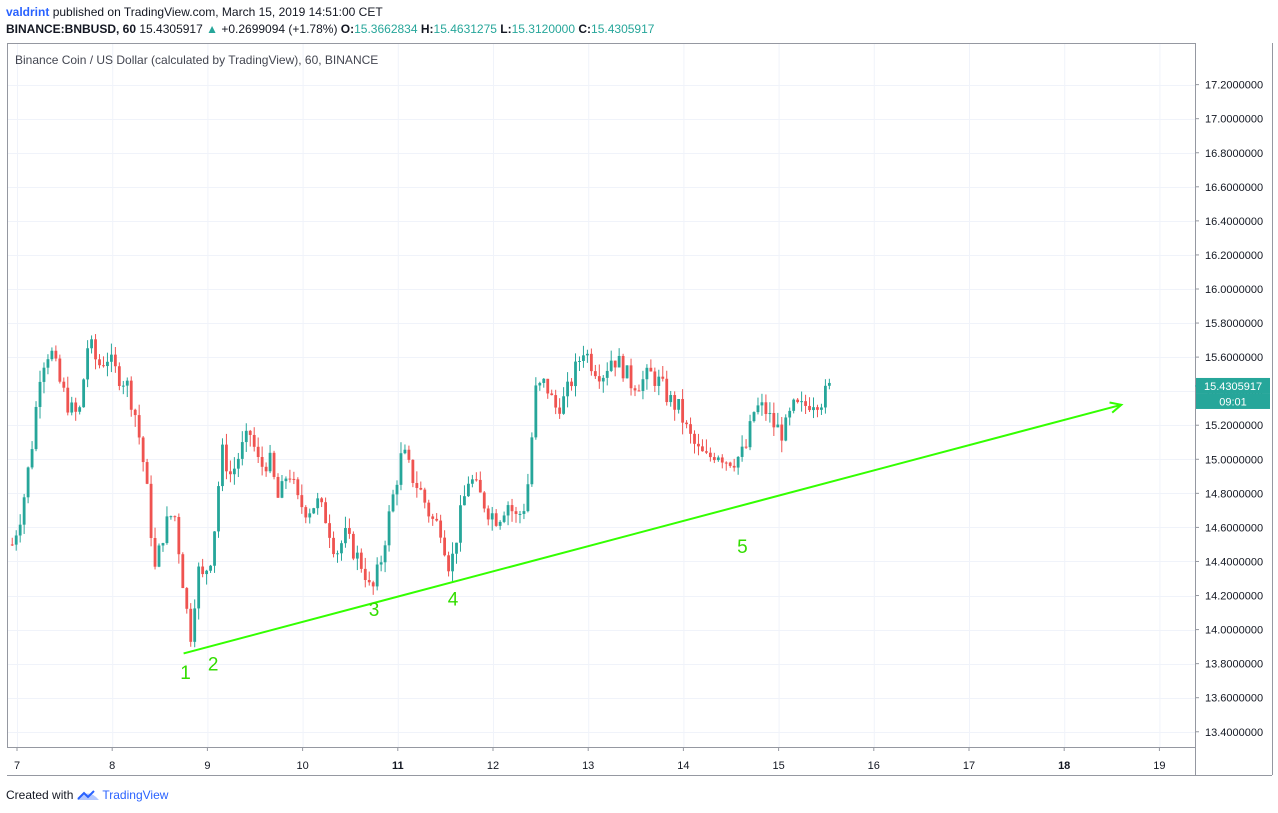  Describe the element at coordinates (40, 795) in the screenshot. I see `created-with-label: Created with` at that location.